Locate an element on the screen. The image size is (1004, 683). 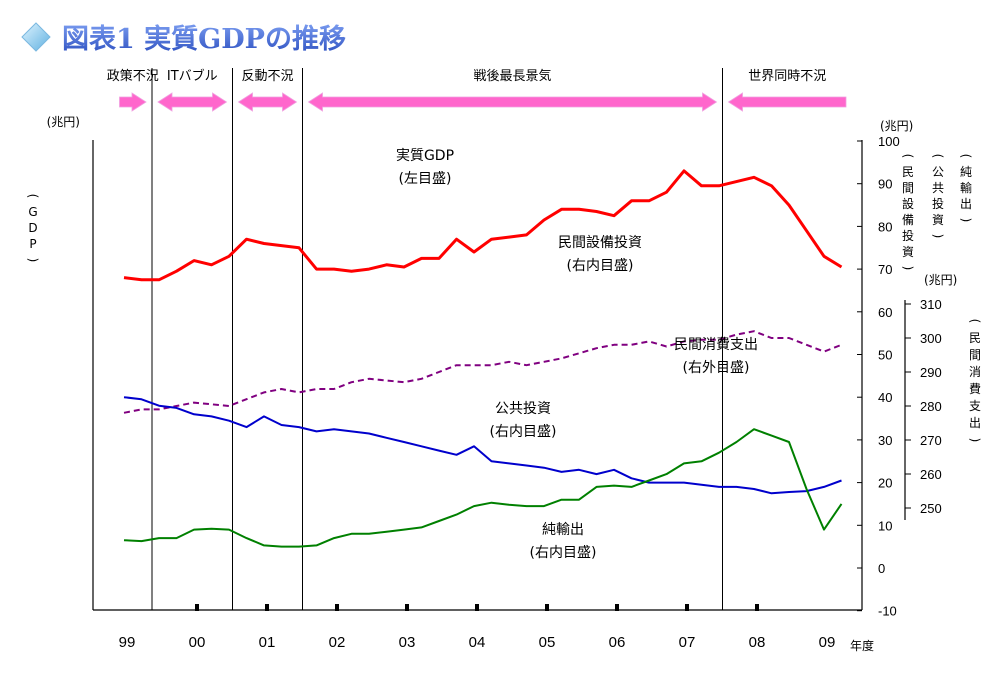
right-outer-tick-label: 290 is located at coordinates (931, 372).